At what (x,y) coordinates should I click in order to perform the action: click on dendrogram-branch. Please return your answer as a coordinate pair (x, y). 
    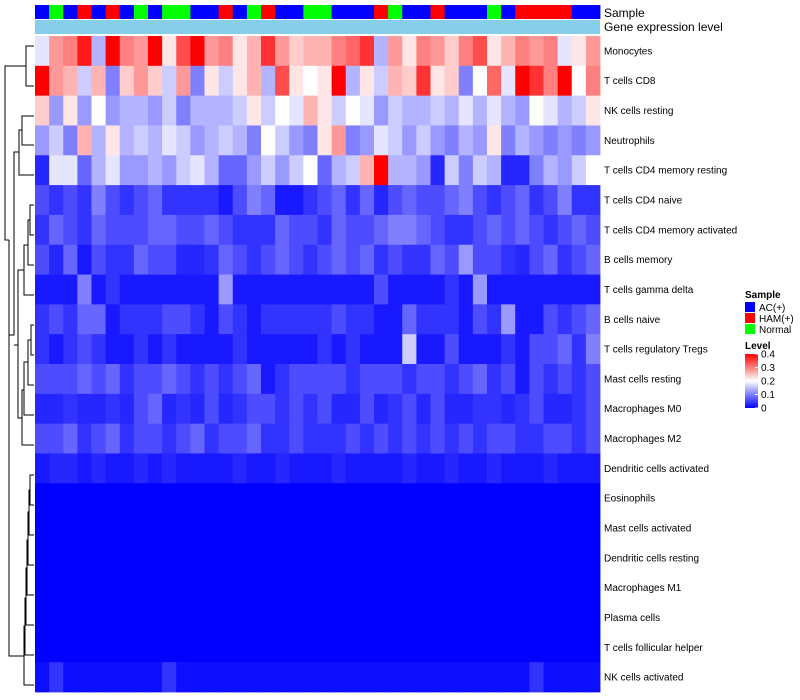
    Looking at the image, I should click on (26, 145).